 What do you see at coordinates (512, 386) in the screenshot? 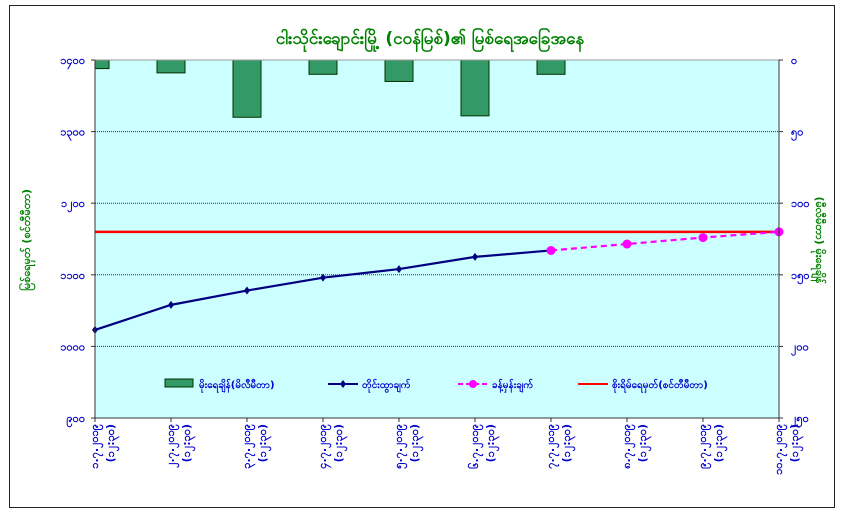
I see `legend-label: ခန့်မှန်းချက်` at bounding box center [512, 386].